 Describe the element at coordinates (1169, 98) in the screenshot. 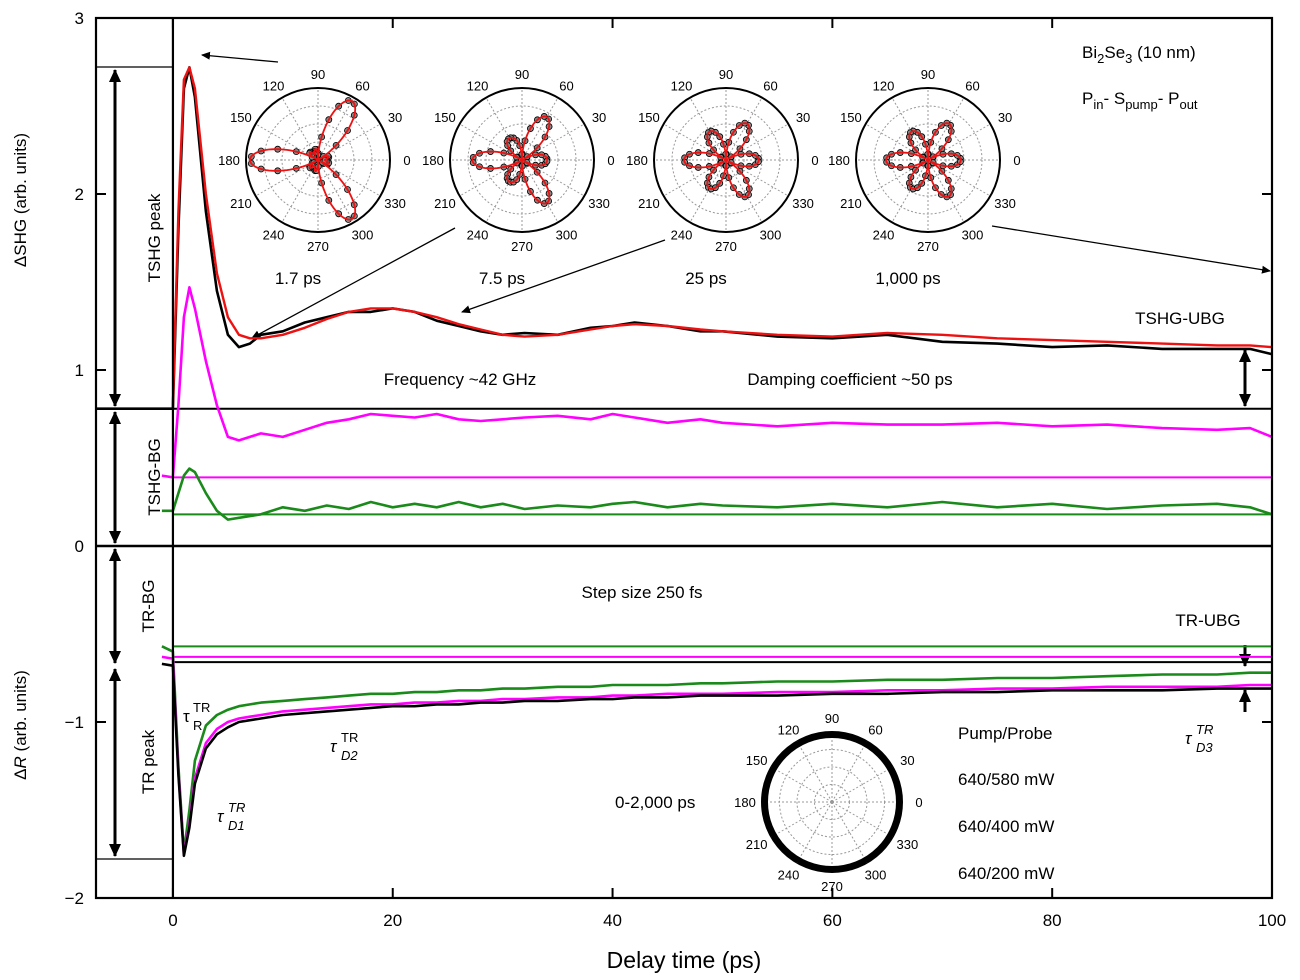

I see `label-part: - P` at that location.